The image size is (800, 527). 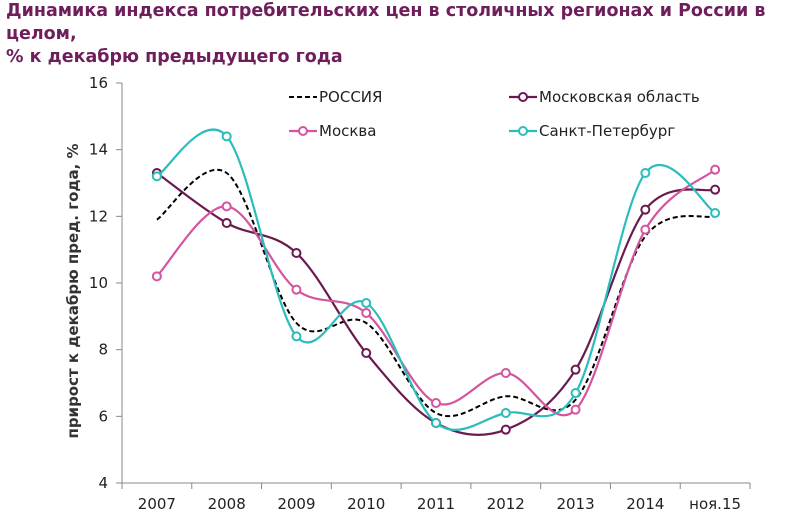 I want to click on y-tick-label: 10, so click(x=98, y=283).